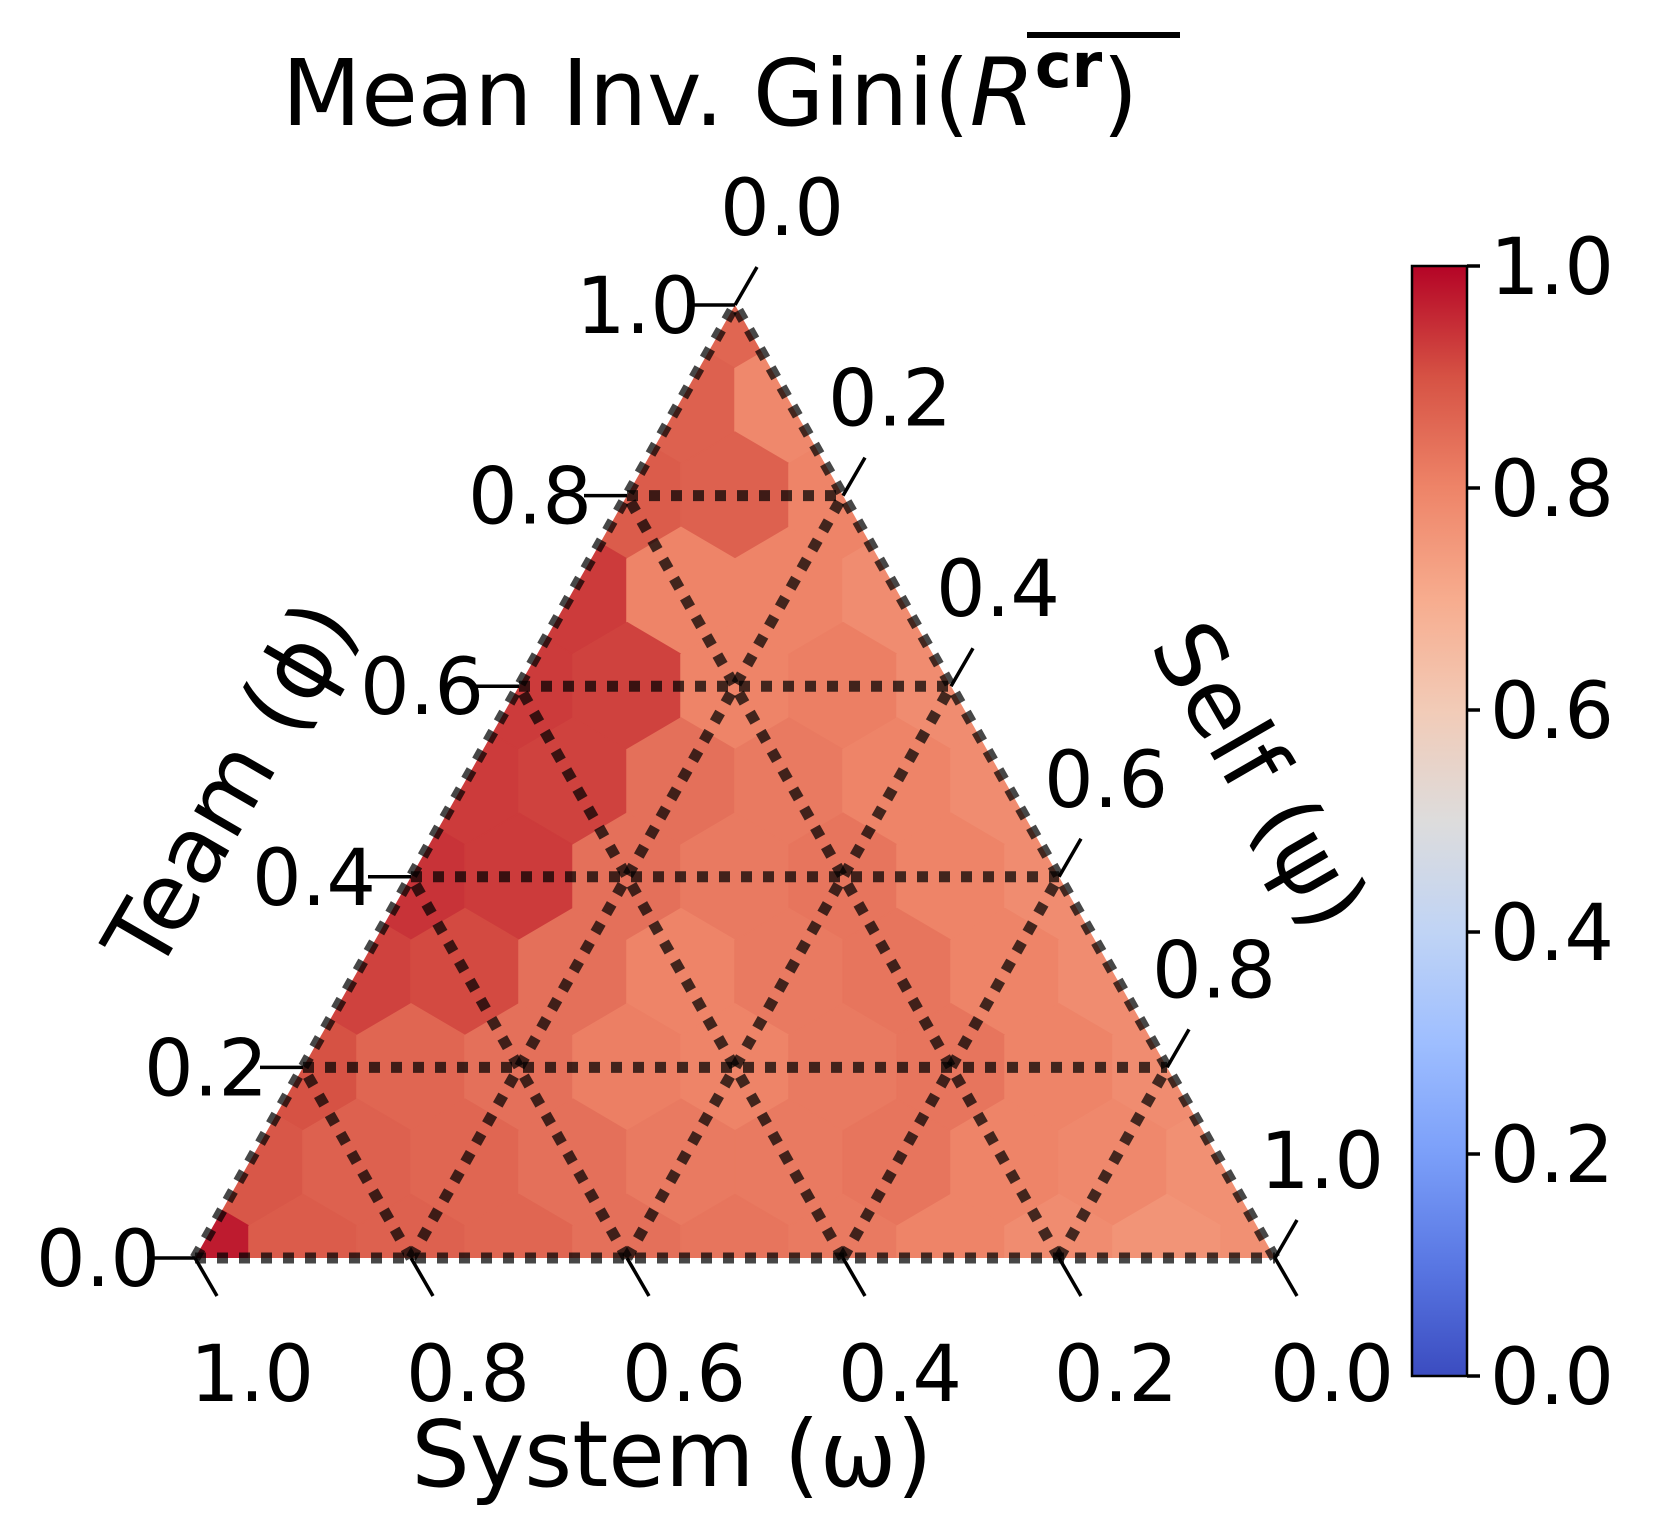 Image resolution: width=1654 pixels, height=1537 pixels. I want to click on left-tick-label: 0.8, so click(530, 498).